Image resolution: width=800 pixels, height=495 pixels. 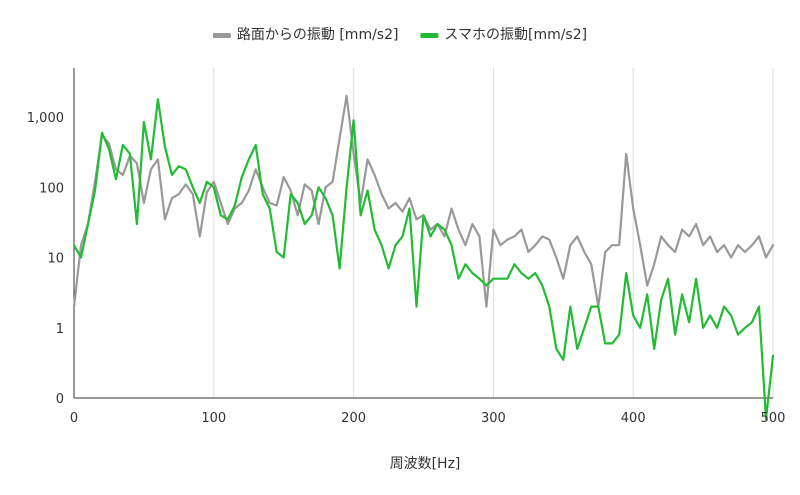 I want to click on y-tick-label: 1, so click(x=60, y=329).